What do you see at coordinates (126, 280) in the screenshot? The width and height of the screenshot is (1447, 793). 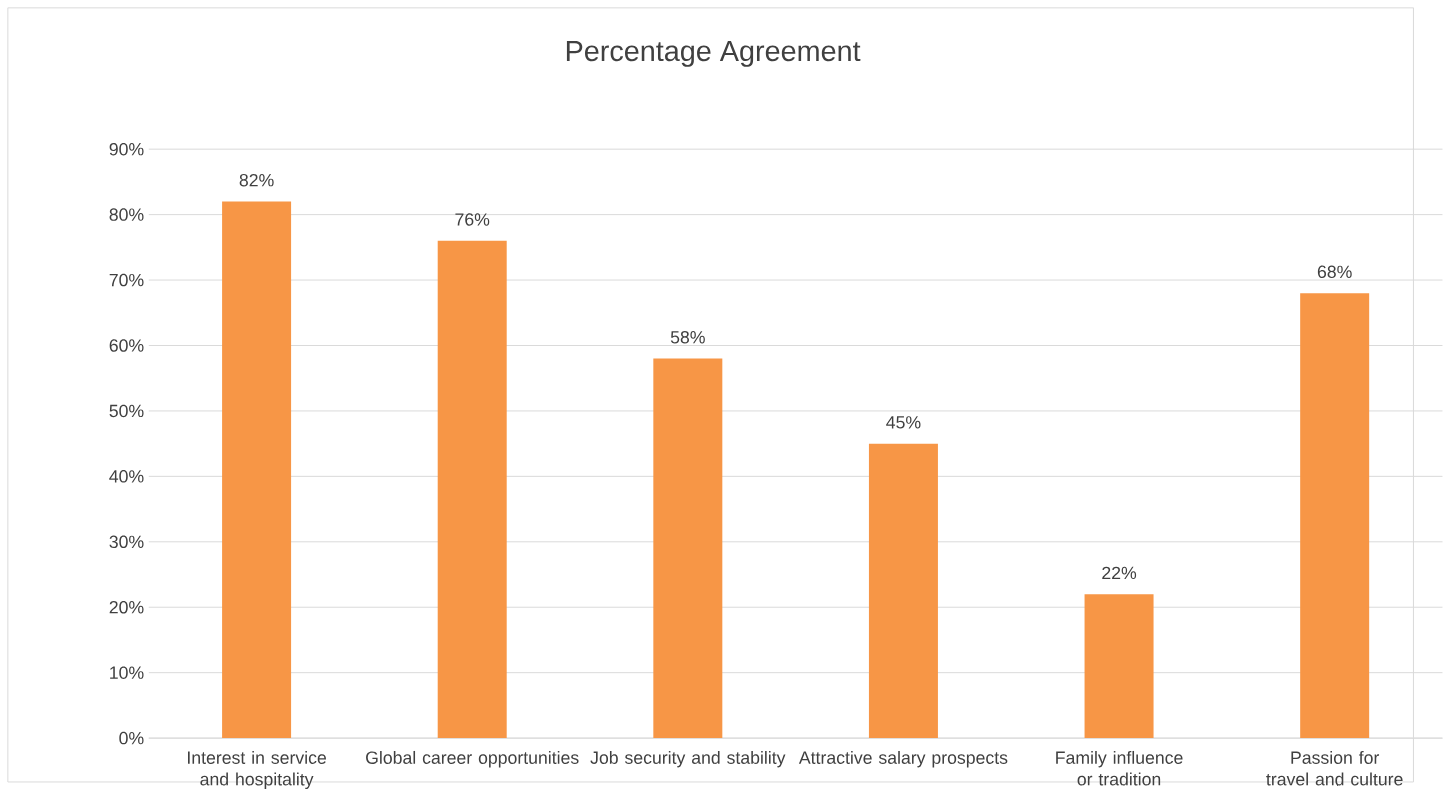 I see `y-tick-label: 70%` at bounding box center [126, 280].